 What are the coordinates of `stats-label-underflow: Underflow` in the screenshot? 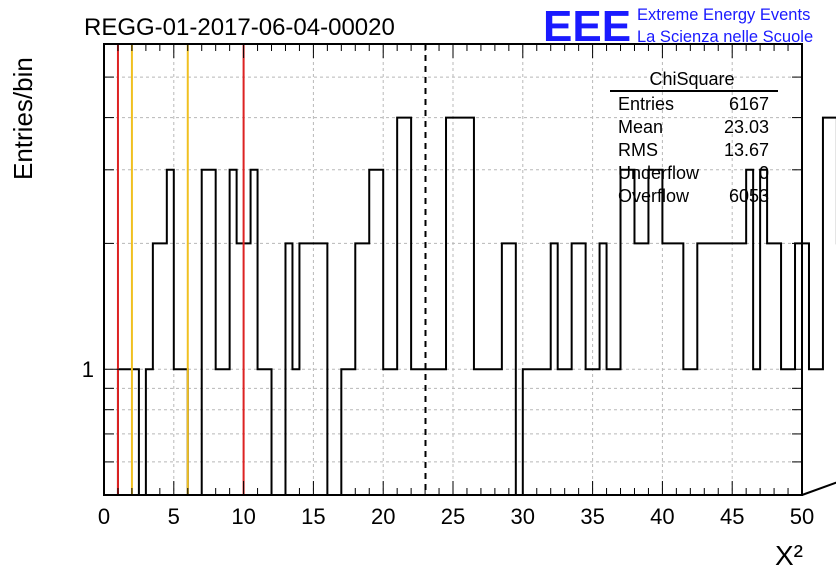 It's located at (659, 173).